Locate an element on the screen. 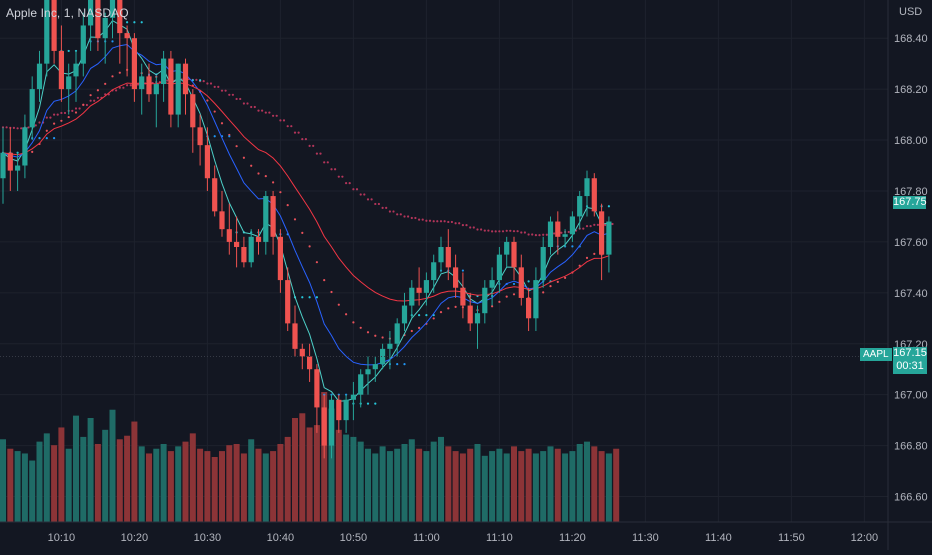  price-axis-label: 167.60 is located at coordinates (911, 243).